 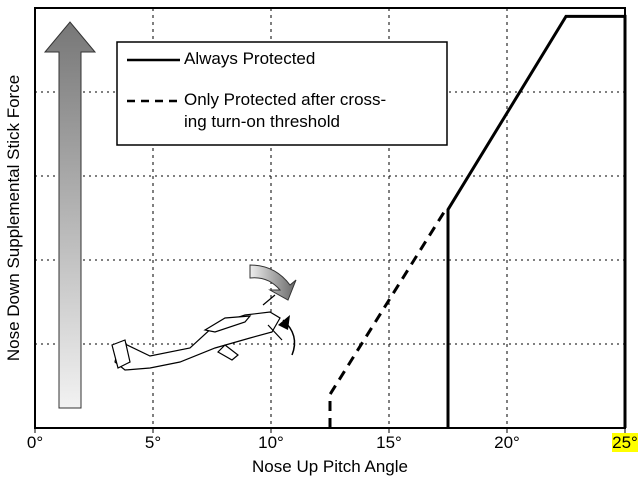 I want to click on x-ticks: 0° 5° 10° 15° 20° 25°, so click(x=332, y=440).